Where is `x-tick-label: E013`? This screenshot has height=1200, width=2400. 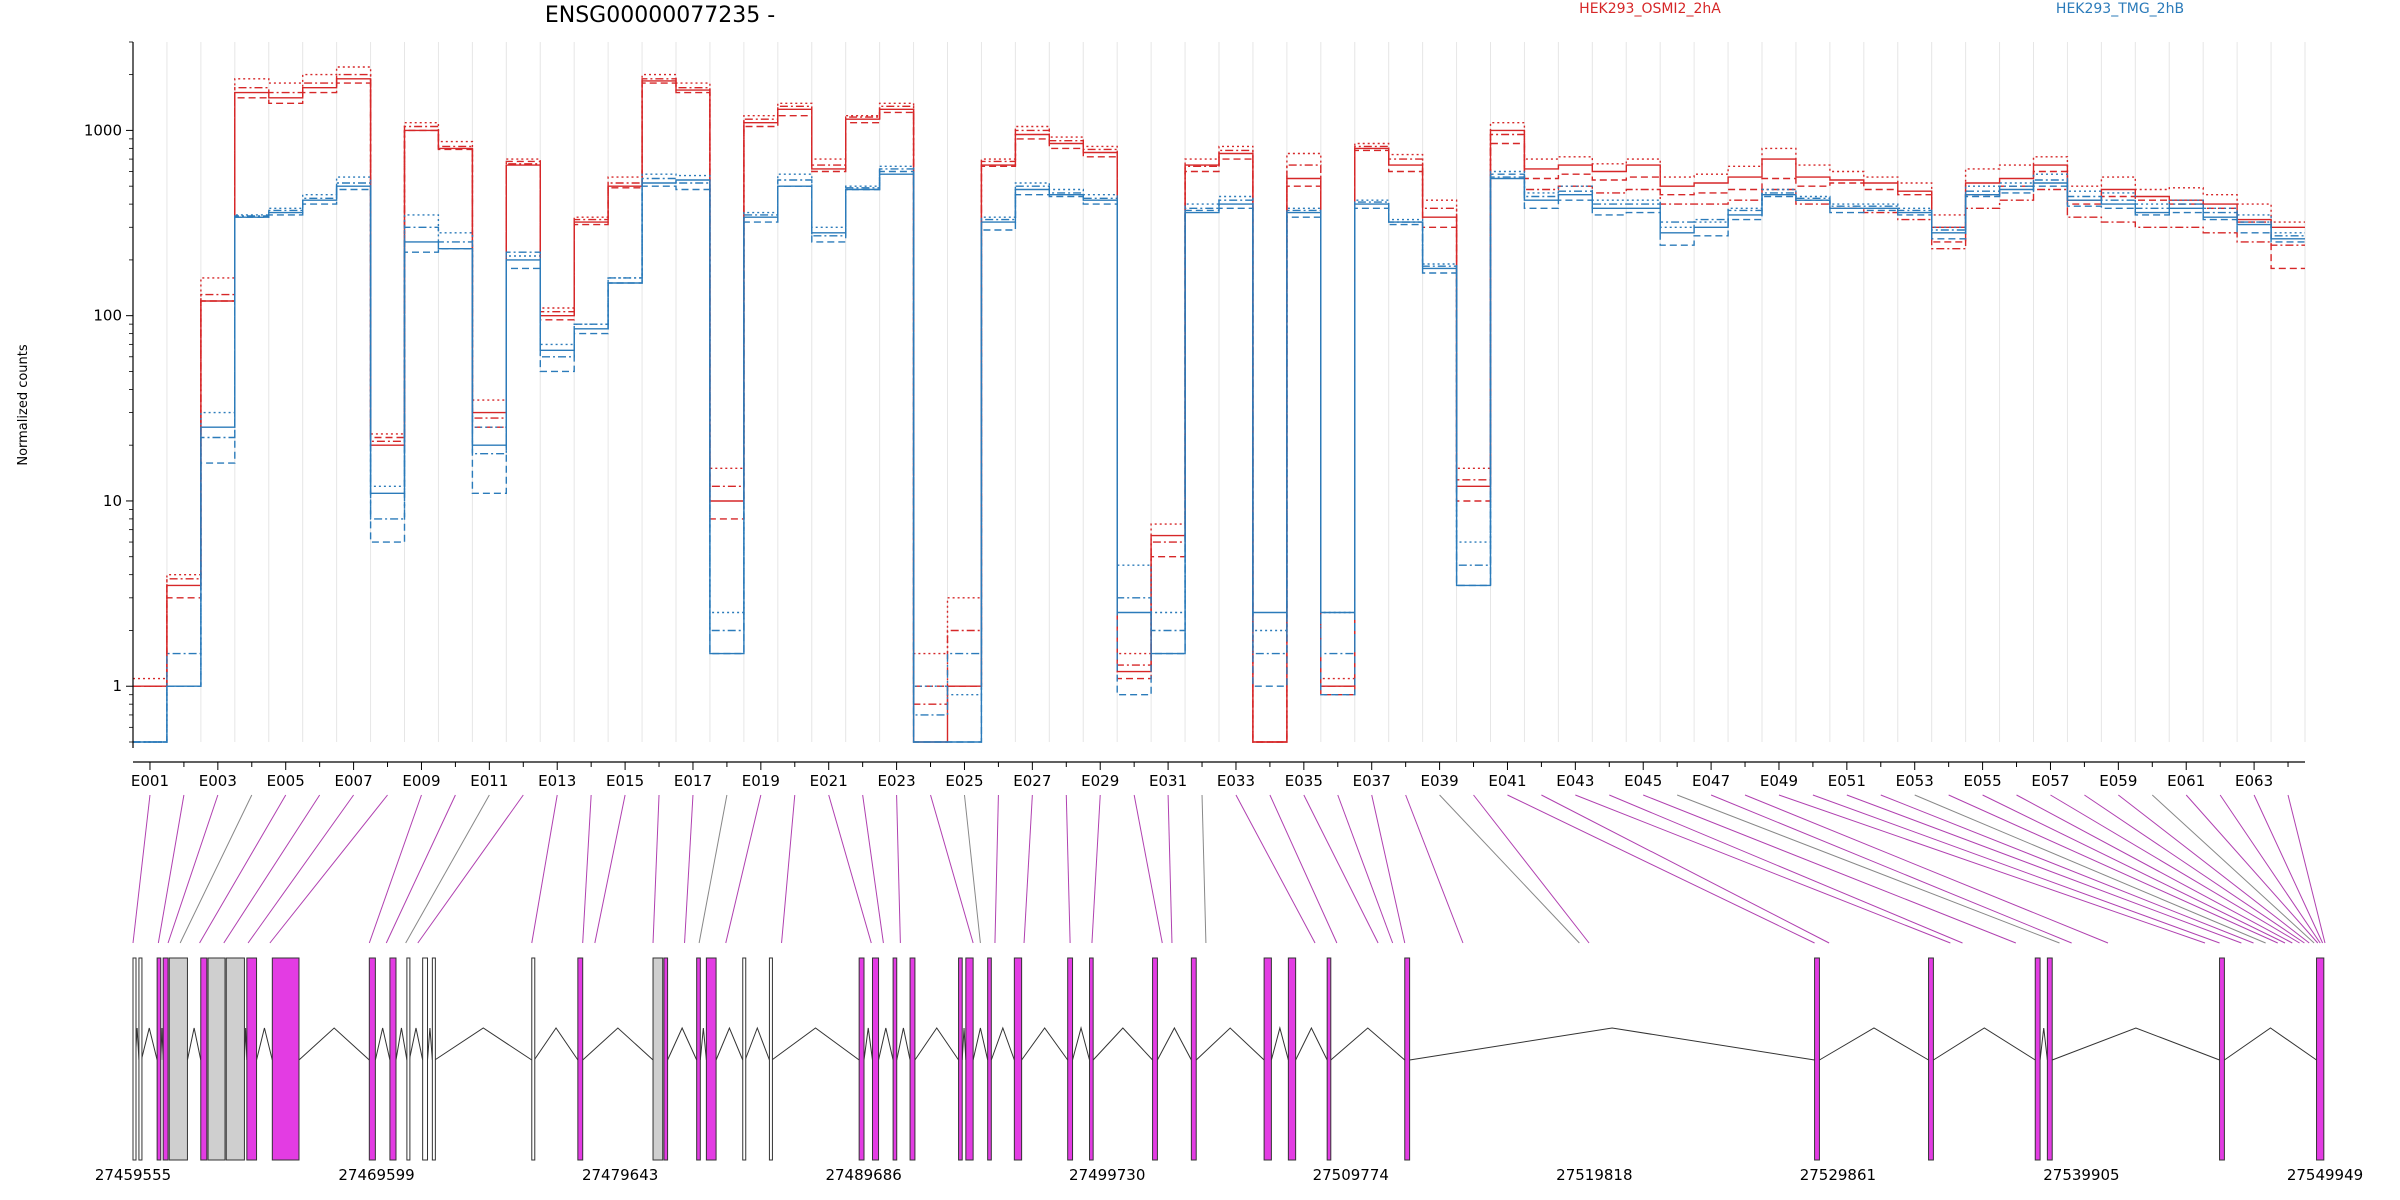
x-tick-label: E013 is located at coordinates (557, 781).